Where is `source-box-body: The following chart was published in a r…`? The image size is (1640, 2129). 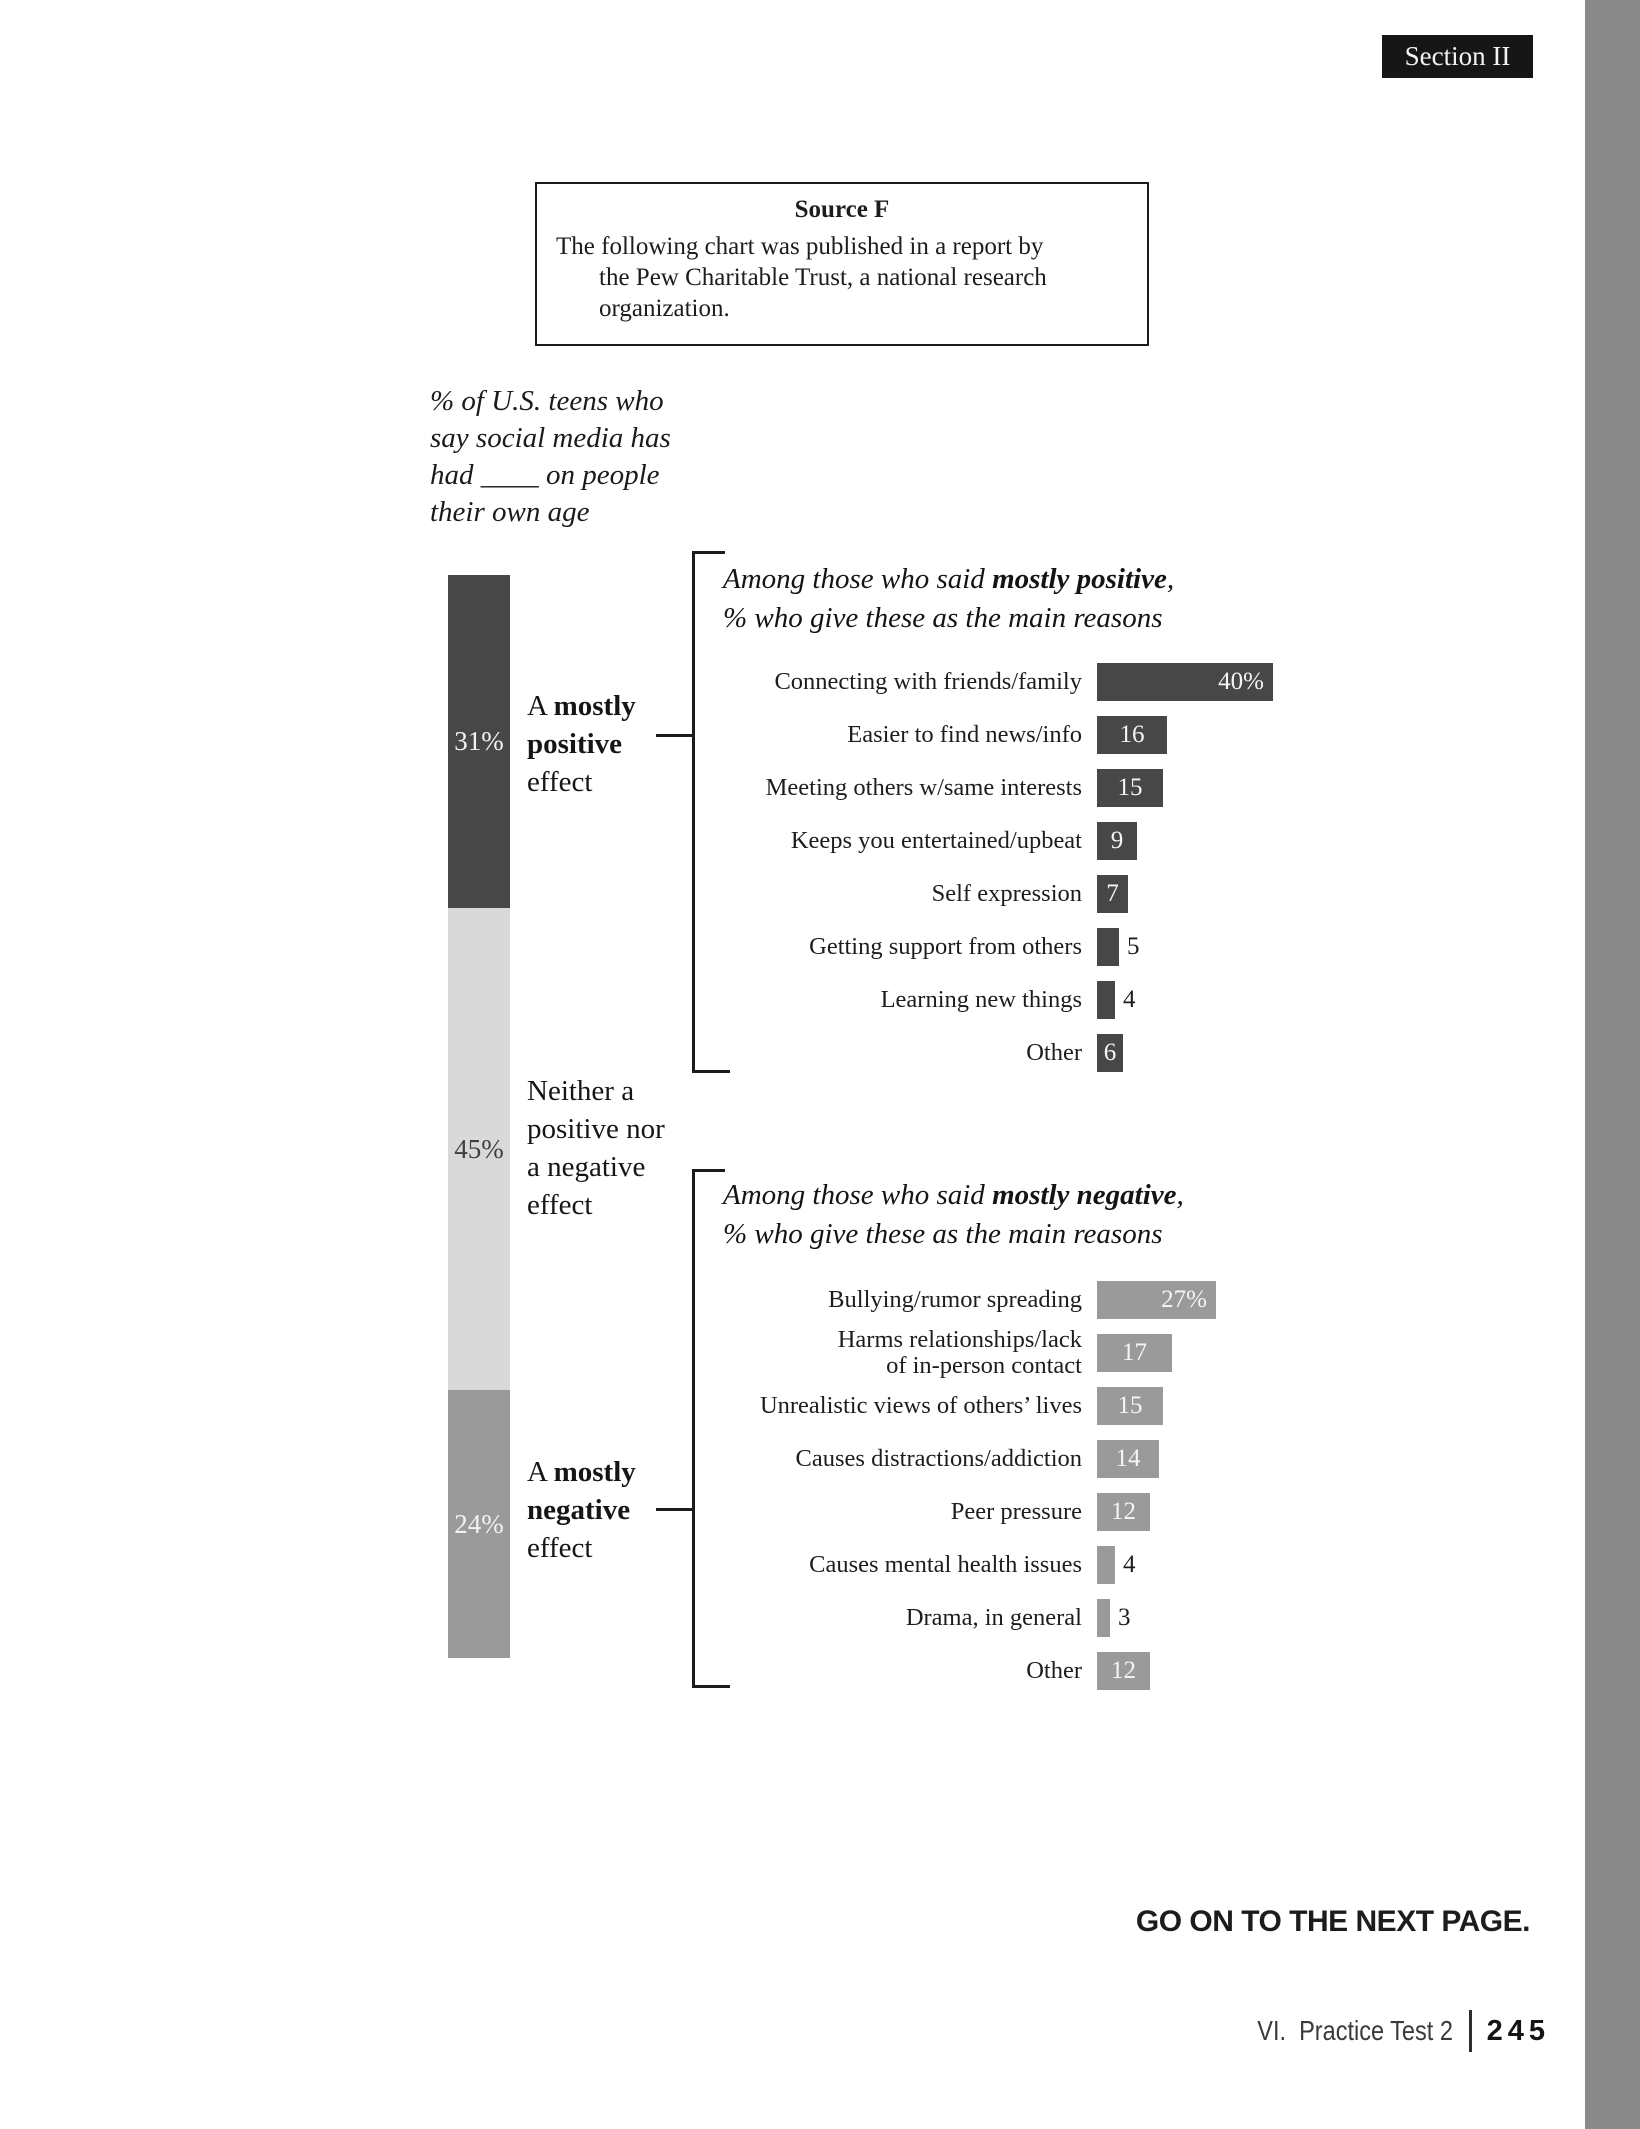 source-box-body: The following chart was published in a r… is located at coordinates (842, 277).